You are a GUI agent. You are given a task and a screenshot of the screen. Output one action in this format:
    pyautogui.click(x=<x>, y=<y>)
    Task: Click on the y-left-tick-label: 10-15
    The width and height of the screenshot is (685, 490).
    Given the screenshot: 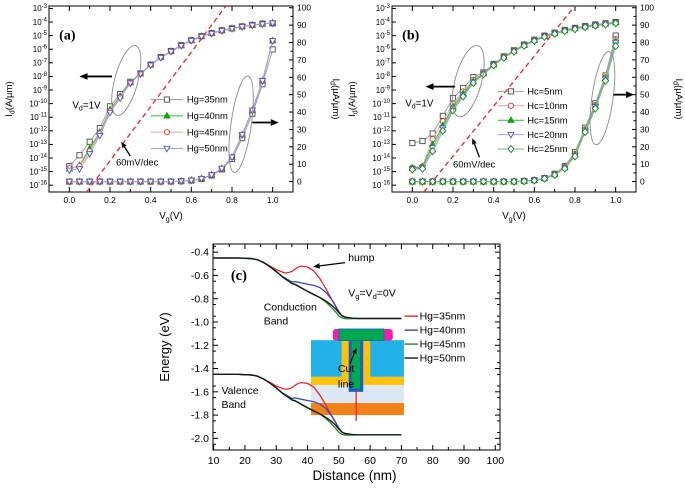 What is the action you would take?
    pyautogui.click(x=38, y=171)
    